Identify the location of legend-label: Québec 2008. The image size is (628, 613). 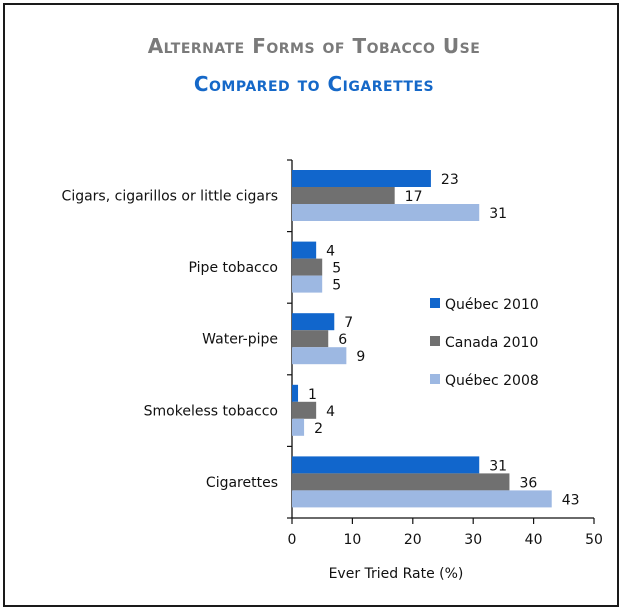
(492, 381).